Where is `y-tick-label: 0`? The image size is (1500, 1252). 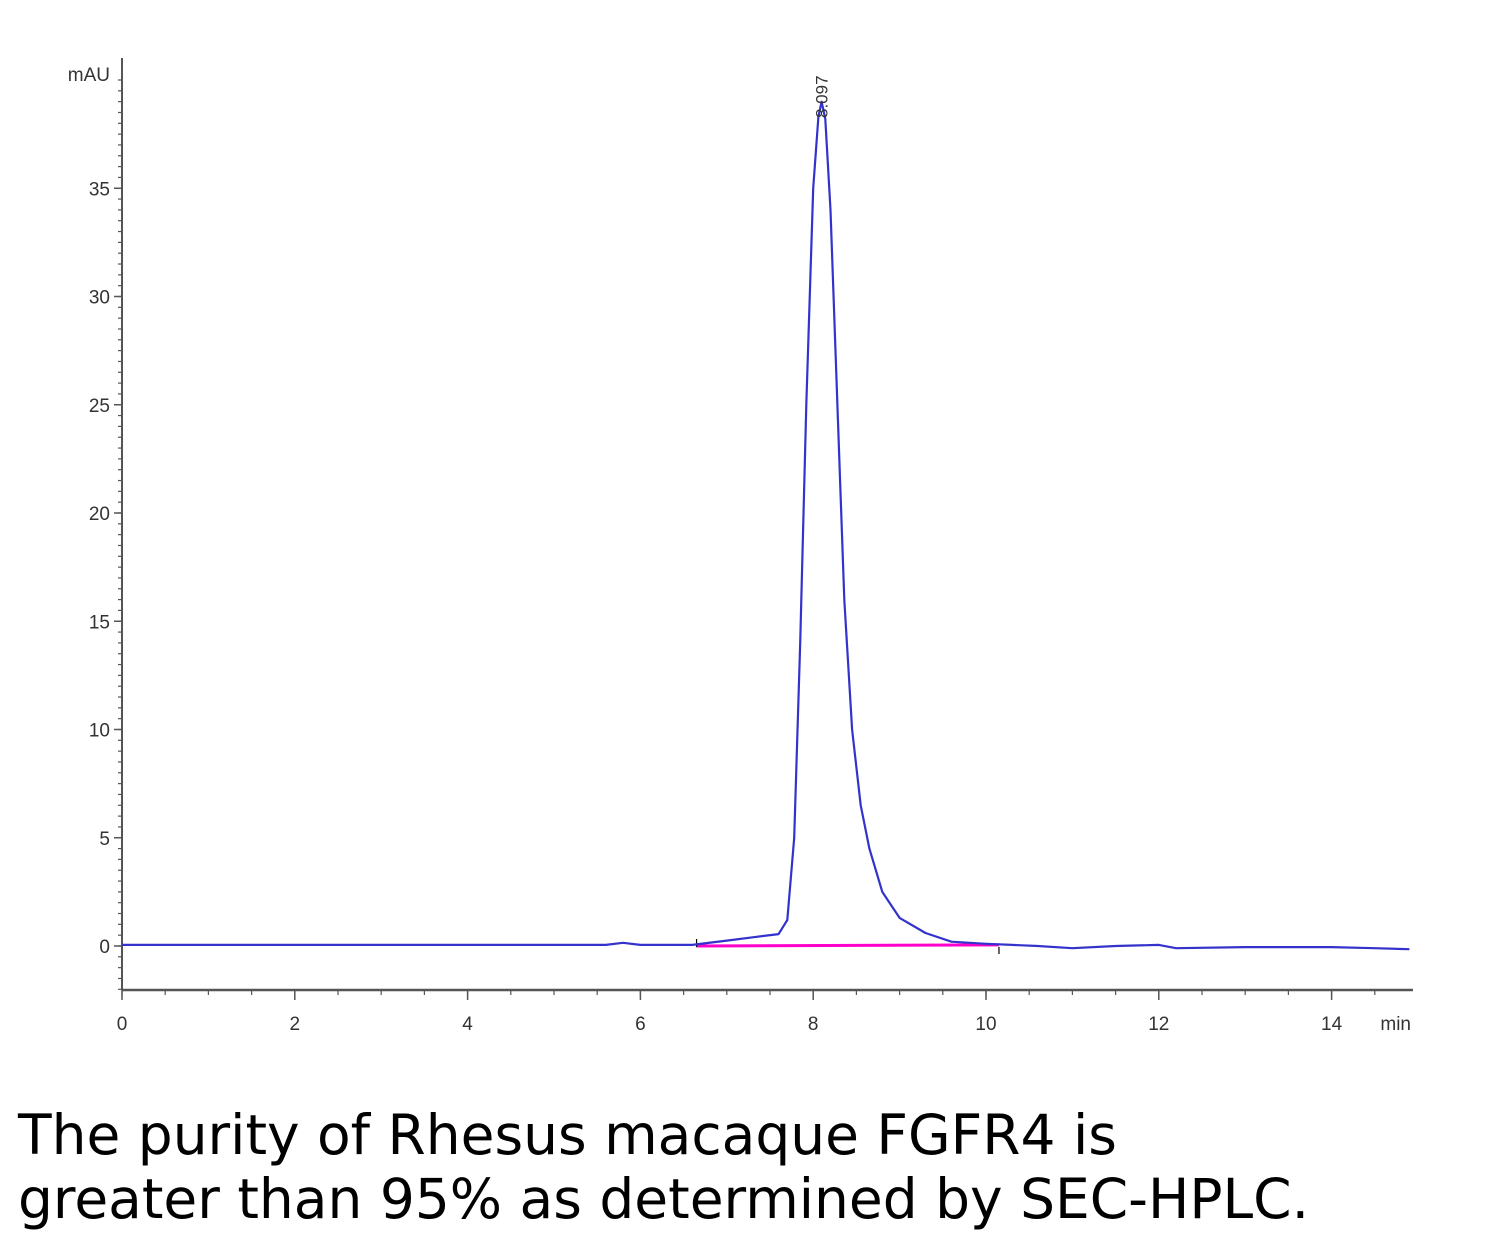
y-tick-label: 0 is located at coordinates (104, 947).